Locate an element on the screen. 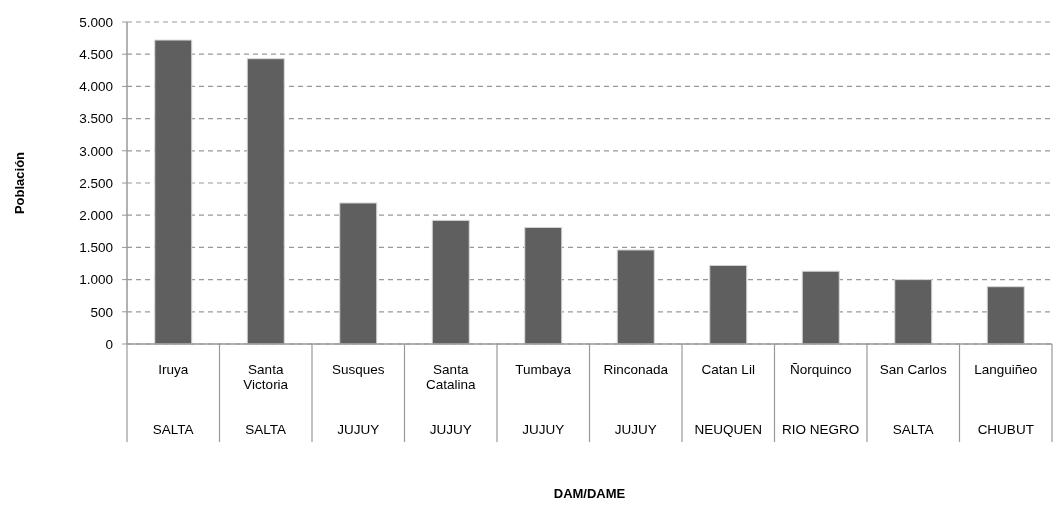 This screenshot has height=506, width=1054. x-tick-label: Iruya is located at coordinates (173, 369).